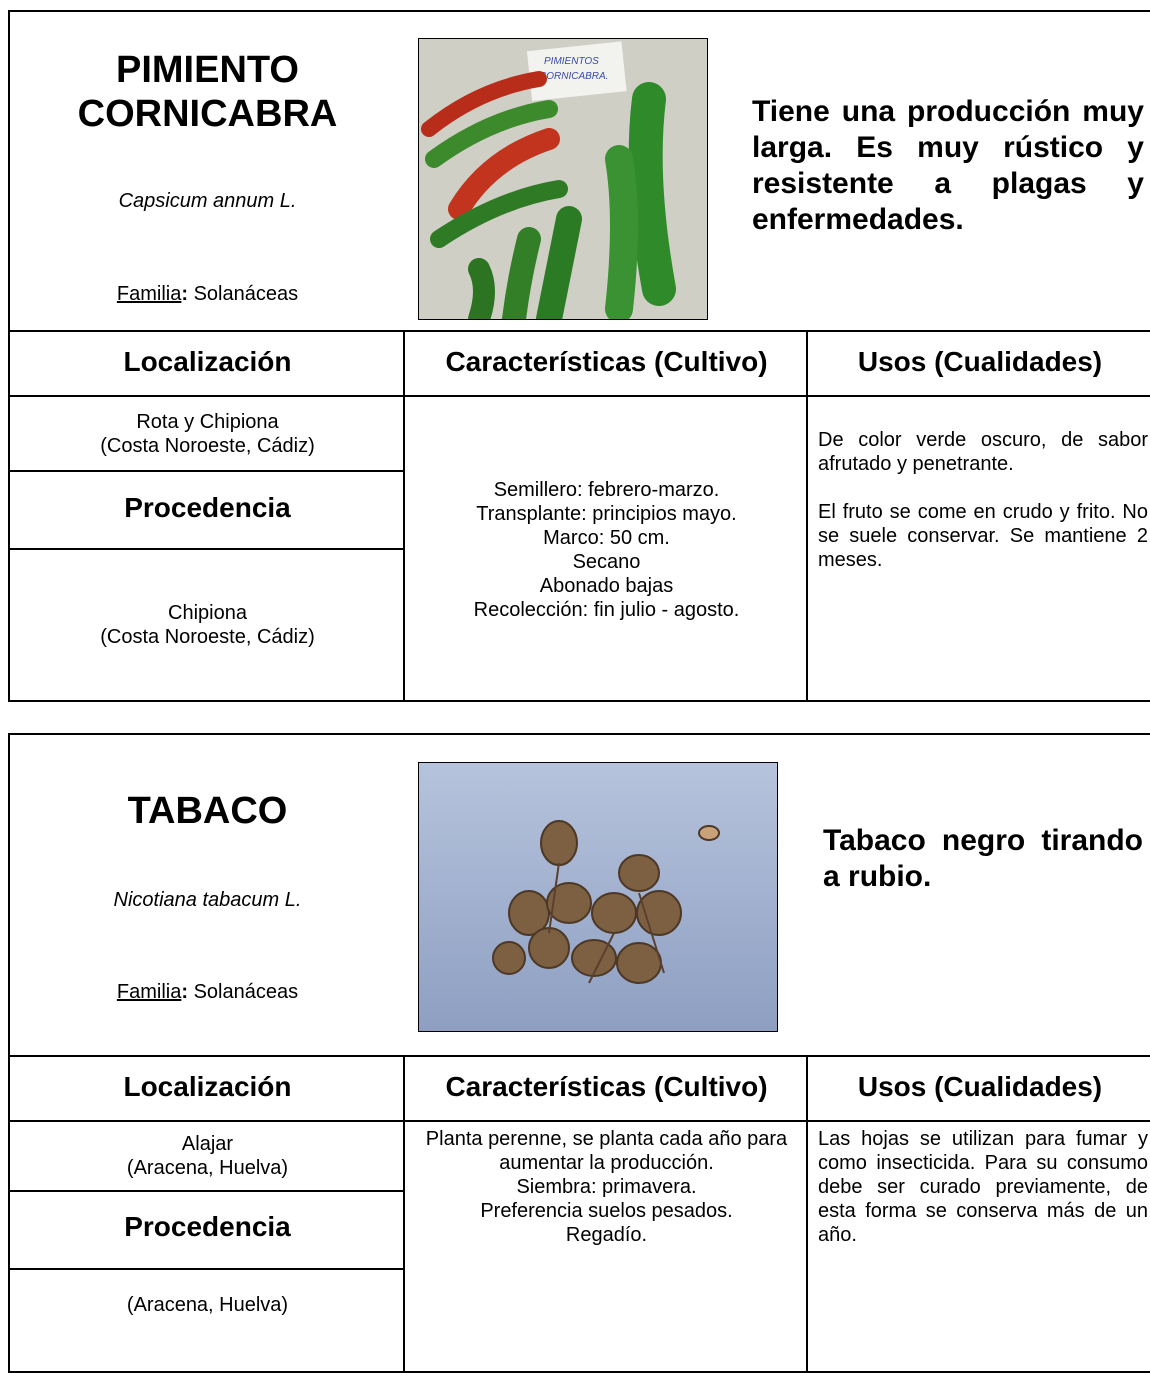 Image resolution: width=1150 pixels, height=1373 pixels. What do you see at coordinates (207, 114) in the screenshot?
I see `title-line: CORNICABRA` at bounding box center [207, 114].